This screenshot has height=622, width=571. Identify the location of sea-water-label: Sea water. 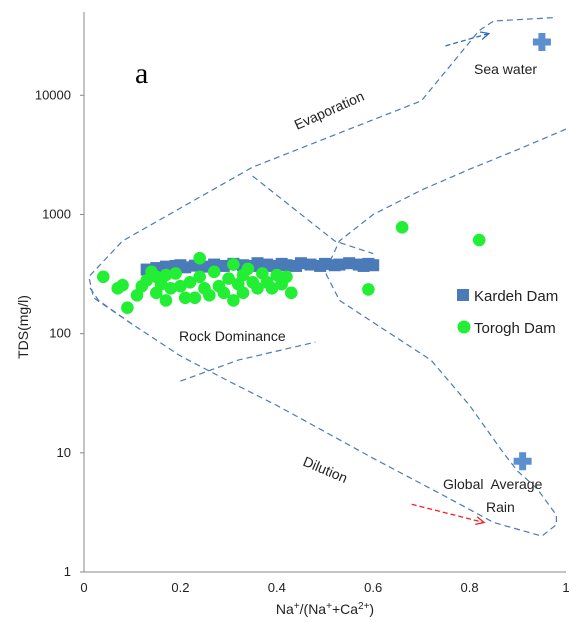
(505, 69).